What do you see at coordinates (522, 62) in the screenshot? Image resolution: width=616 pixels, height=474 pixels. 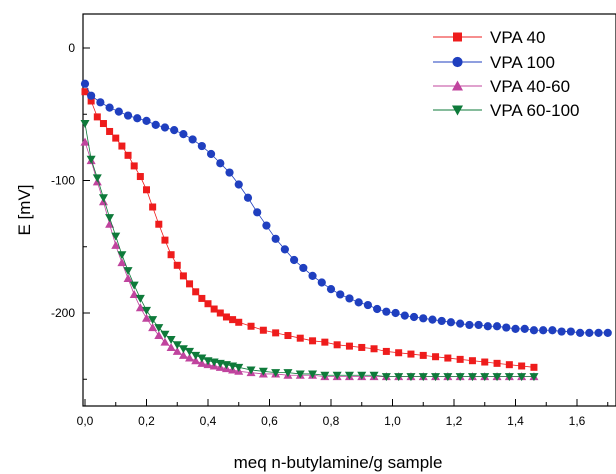 I see `legend-label: VPA 100` at bounding box center [522, 62].